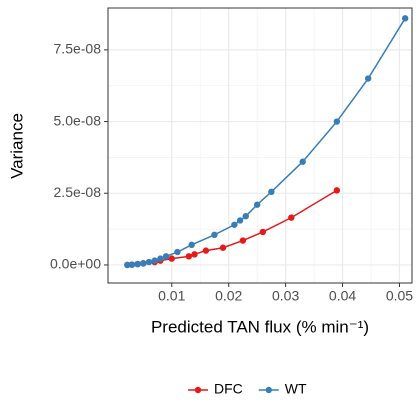 The width and height of the screenshot is (419, 402). Describe the element at coordinates (78, 192) in the screenshot. I see `y-tick-label: 2.5e-08` at that location.